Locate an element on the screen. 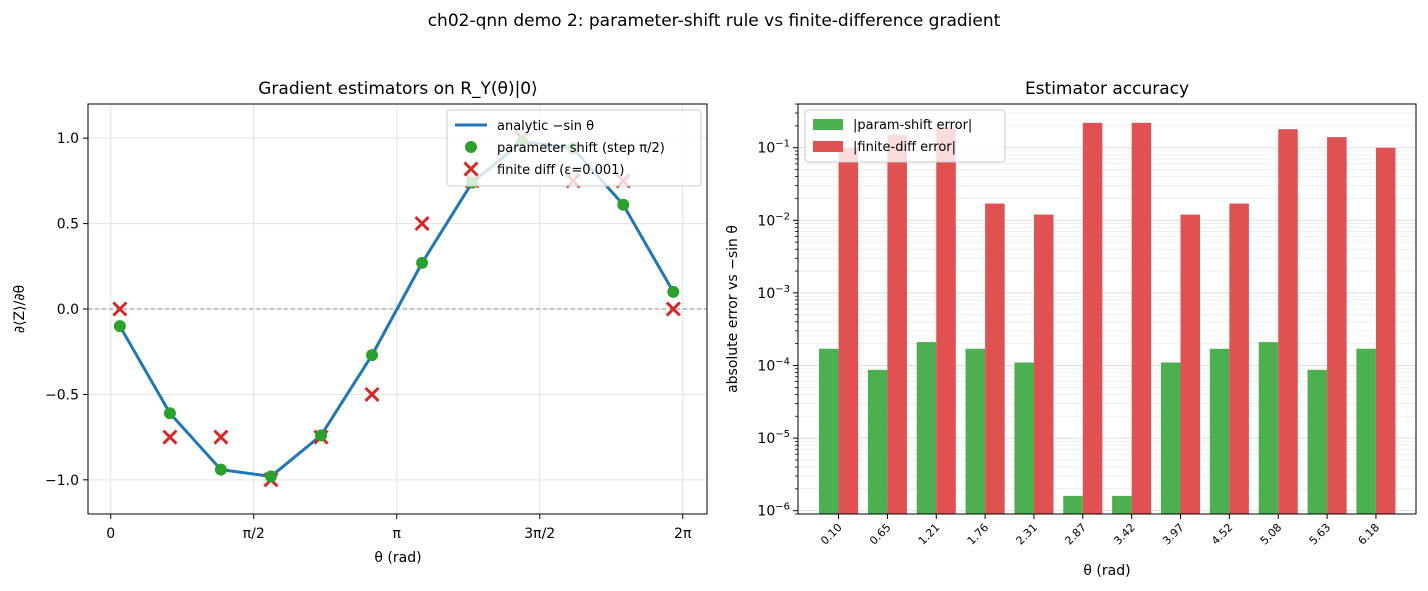  left-legend-label: finite diff (ε=0.001) is located at coordinates (561, 170).